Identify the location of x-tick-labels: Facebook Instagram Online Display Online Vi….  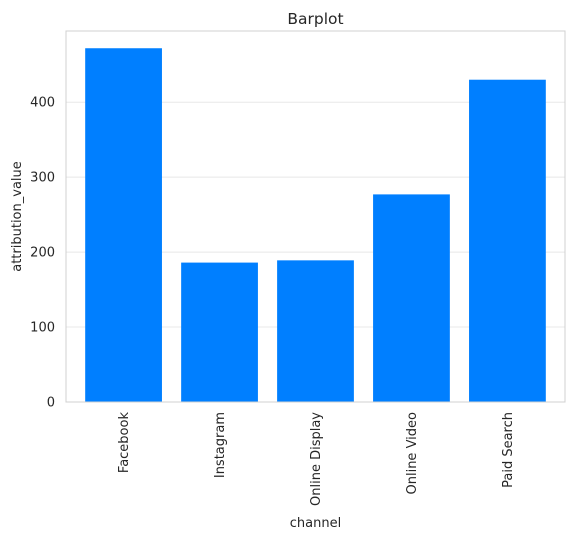
(316, 459).